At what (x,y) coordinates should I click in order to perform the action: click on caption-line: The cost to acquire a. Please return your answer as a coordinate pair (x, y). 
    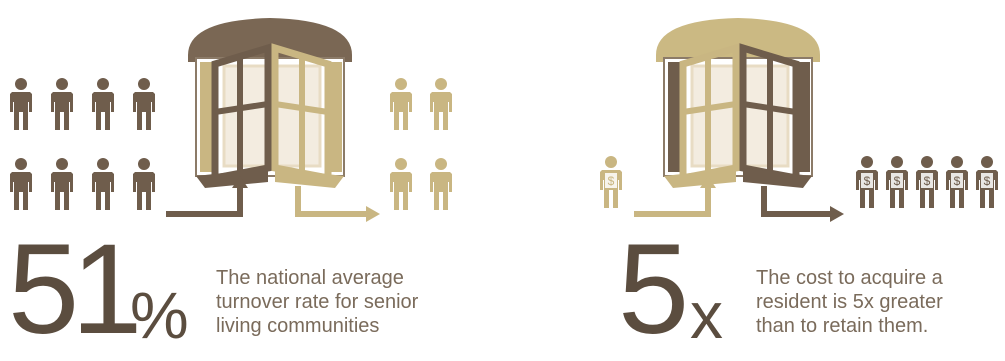
    Looking at the image, I should click on (849, 278).